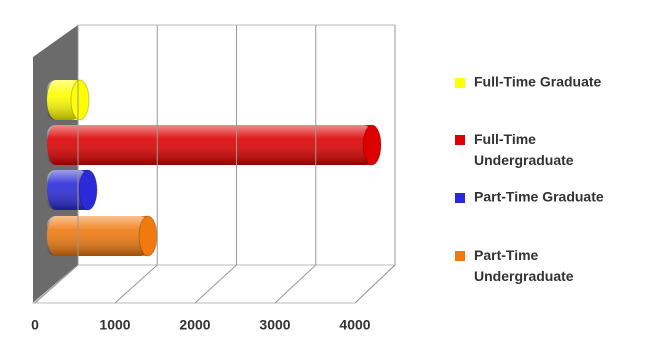 Image resolution: width=654 pixels, height=343 pixels. What do you see at coordinates (114, 325) in the screenshot?
I see `x-tick-label: 1000` at bounding box center [114, 325].